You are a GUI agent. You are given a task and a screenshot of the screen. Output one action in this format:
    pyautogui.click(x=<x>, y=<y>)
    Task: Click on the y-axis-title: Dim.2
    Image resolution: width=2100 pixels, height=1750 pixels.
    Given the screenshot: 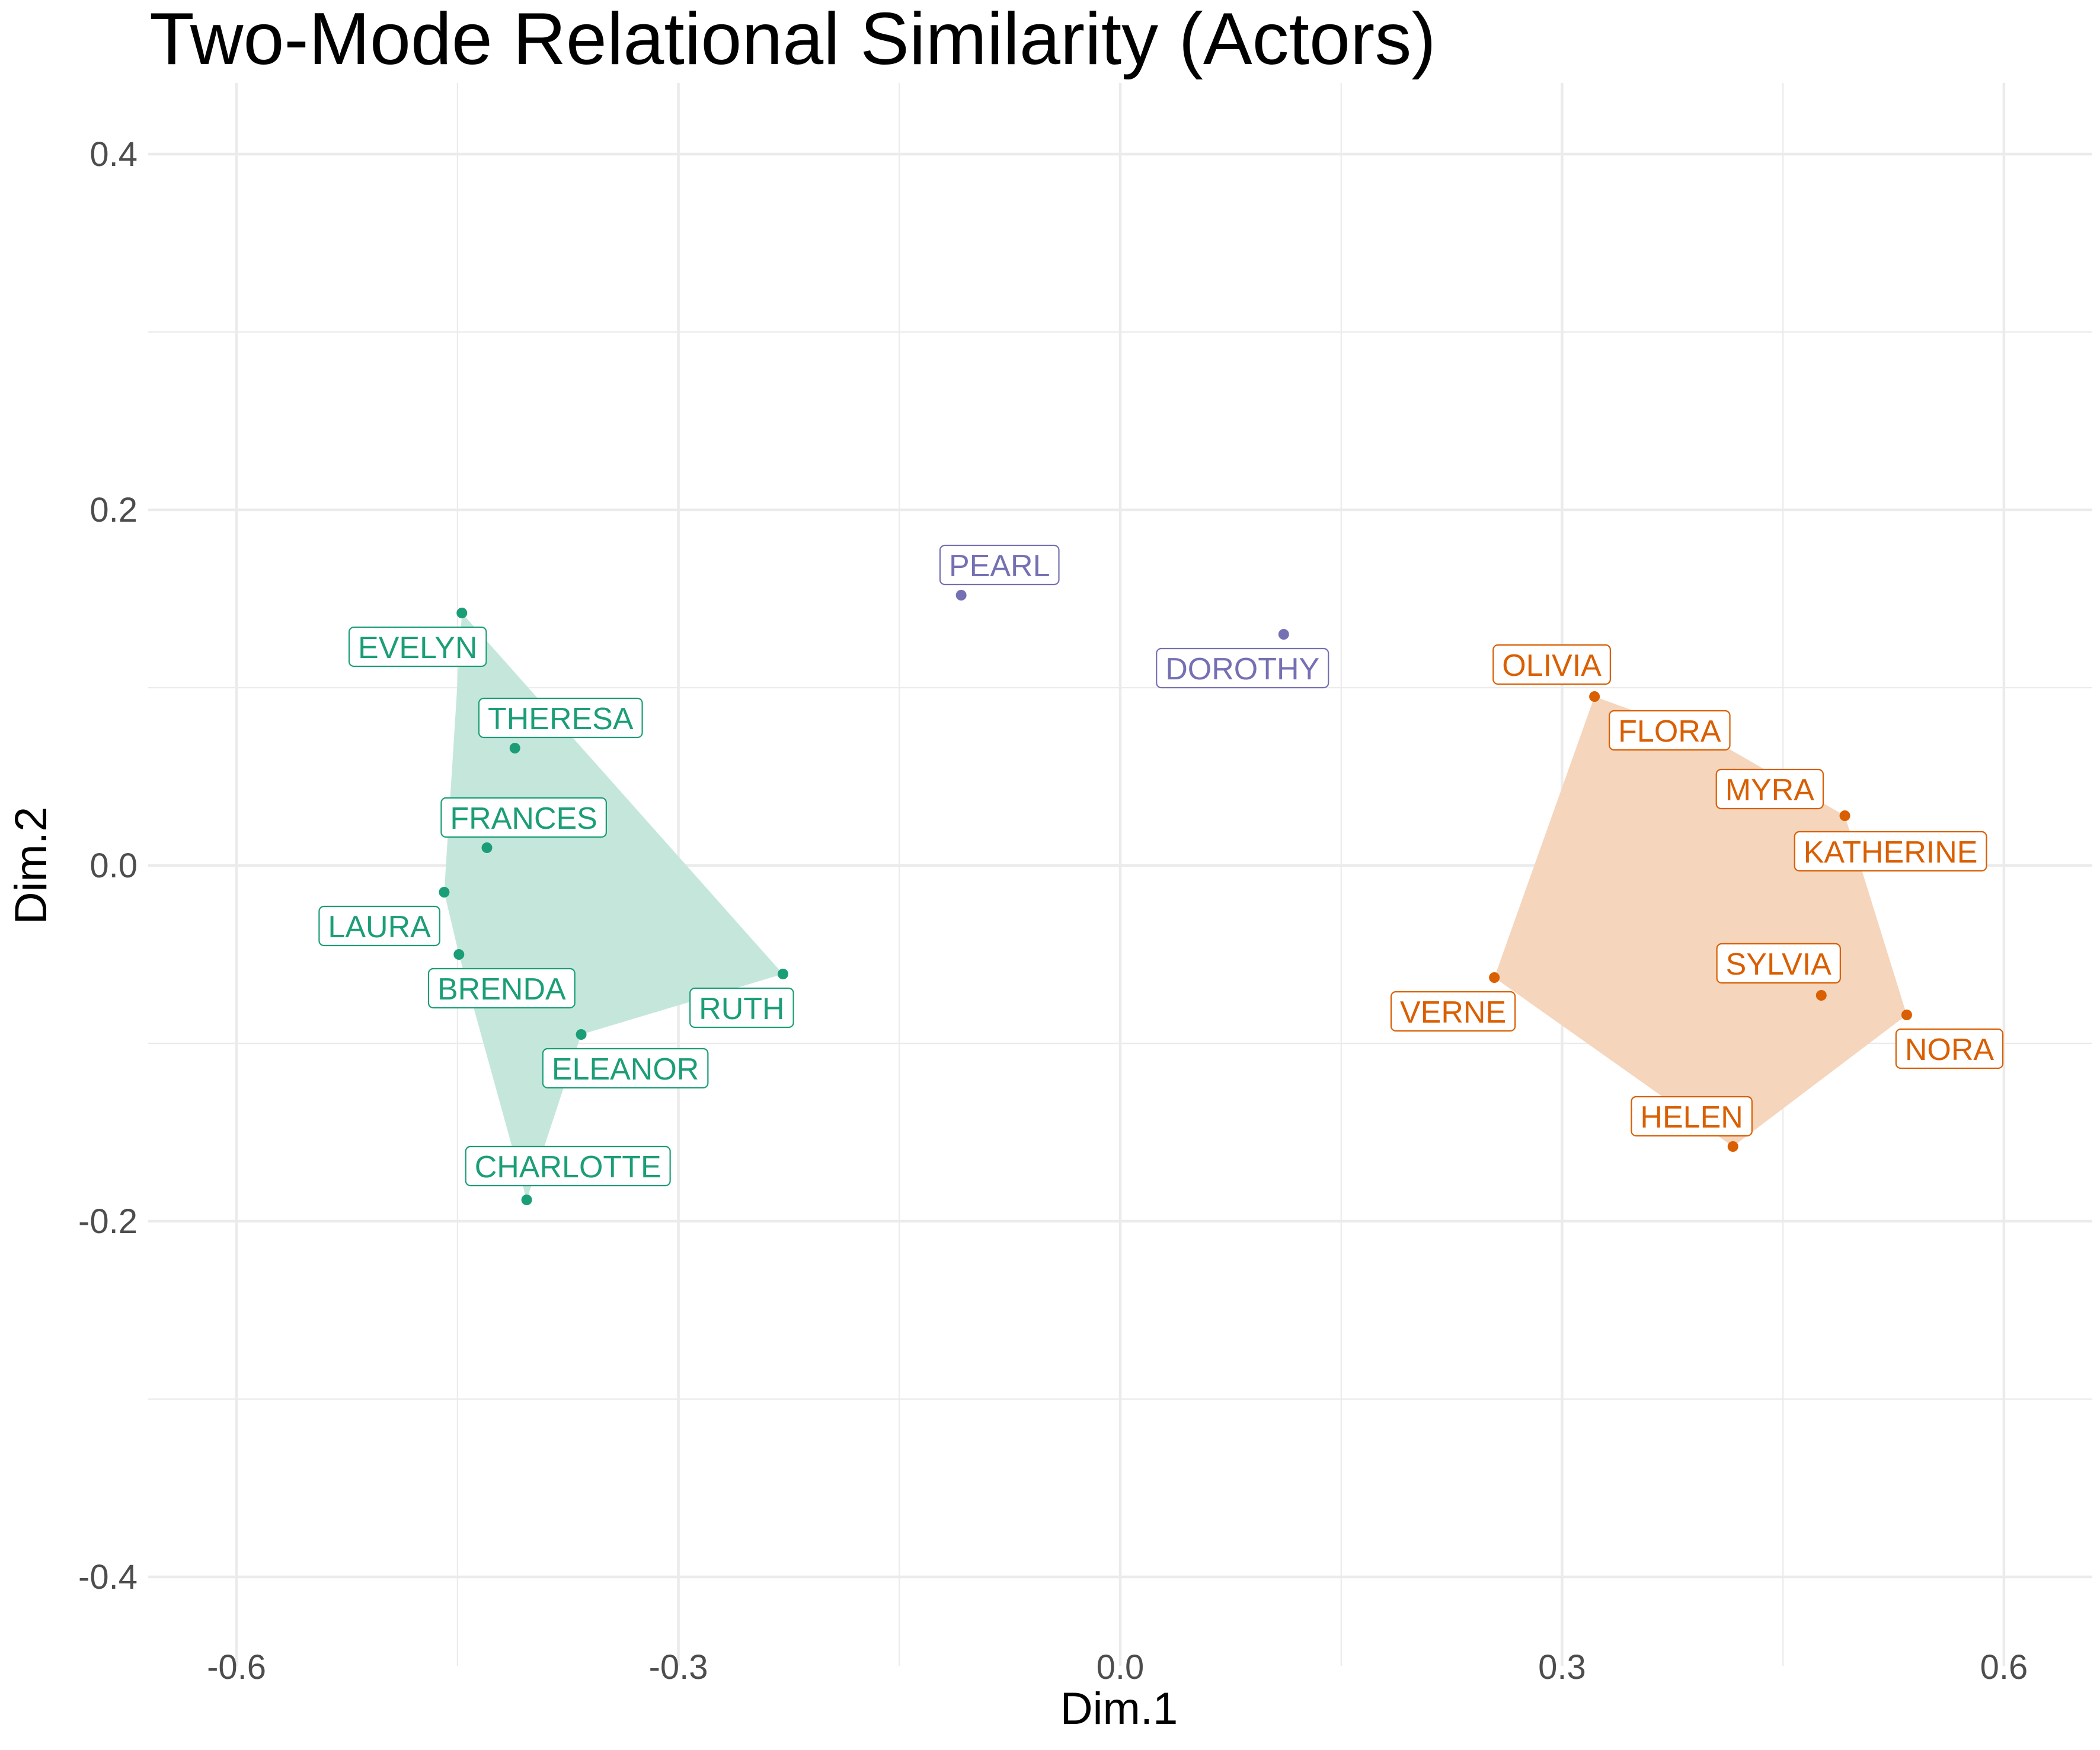 What is the action you would take?
    pyautogui.click(x=31, y=866)
    